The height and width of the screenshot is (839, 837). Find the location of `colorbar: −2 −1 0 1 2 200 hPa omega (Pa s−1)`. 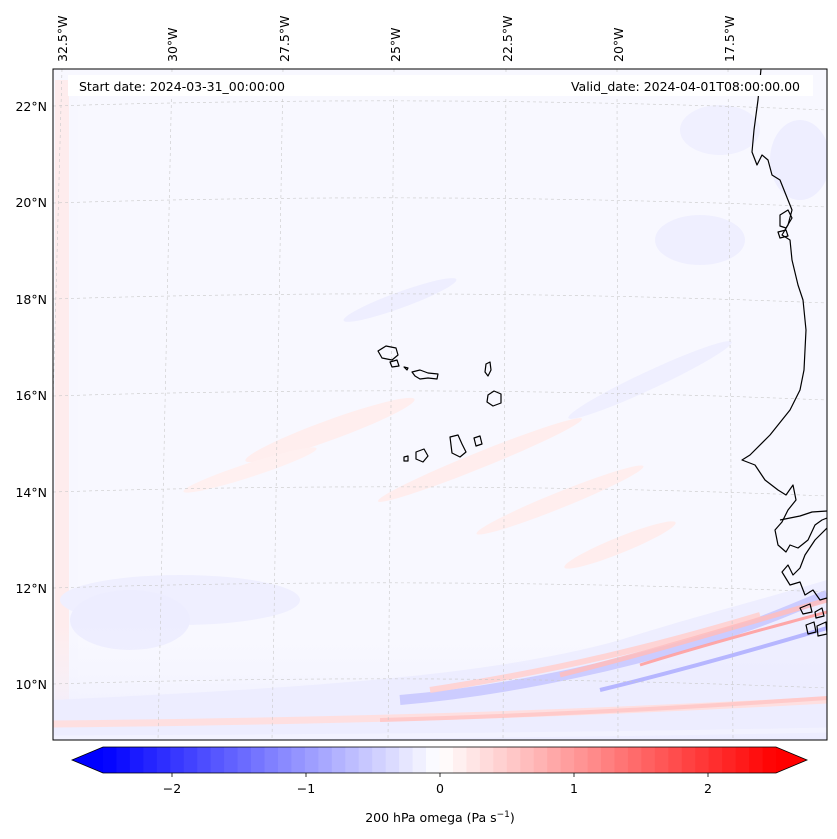

colorbar: −2 −1 0 1 2 200 hPa omega (Pa s−1) is located at coordinates (439, 785).